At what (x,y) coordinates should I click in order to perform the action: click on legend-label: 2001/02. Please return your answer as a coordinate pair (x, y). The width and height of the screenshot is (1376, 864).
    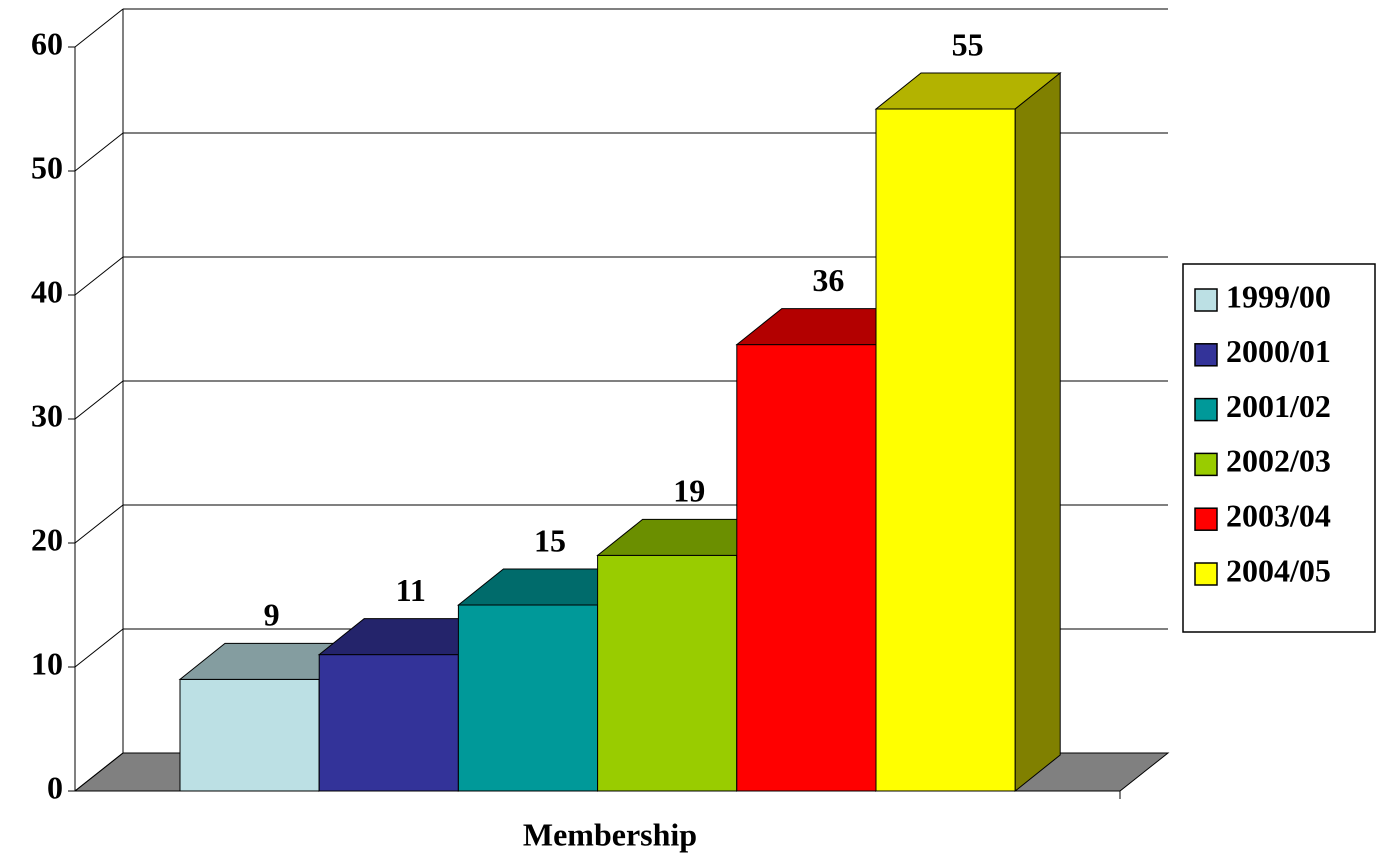
    Looking at the image, I should click on (1278, 406).